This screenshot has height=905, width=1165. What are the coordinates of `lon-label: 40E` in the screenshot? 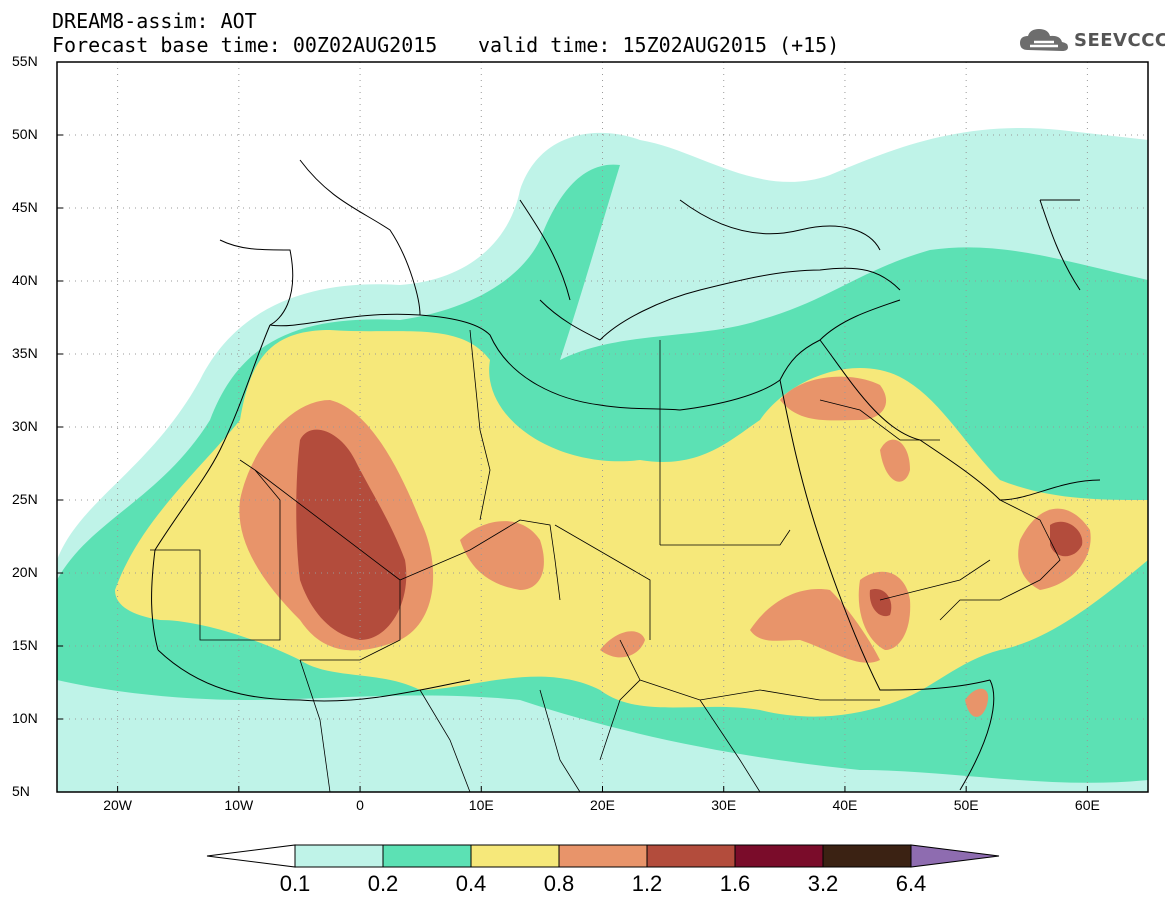 It's located at (845, 805).